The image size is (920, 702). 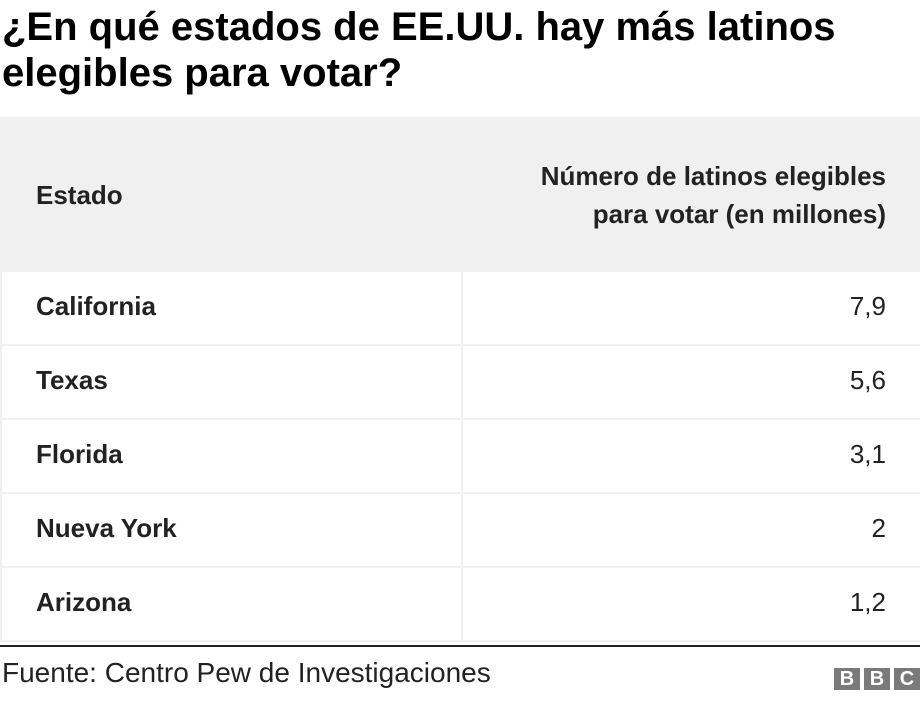 I want to click on value-cell: 3,1, so click(x=690, y=456).